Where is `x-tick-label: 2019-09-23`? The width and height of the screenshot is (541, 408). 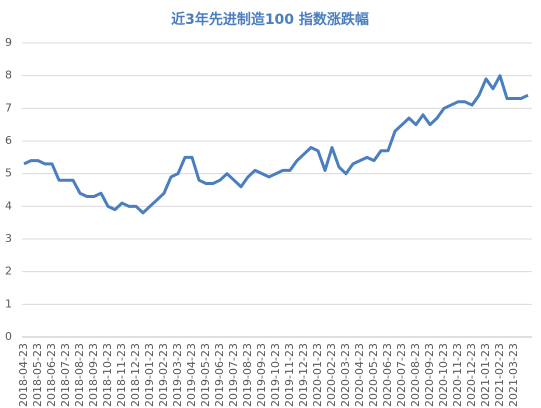
x-tick-label: 2019-09-23 is located at coordinates (261, 375).